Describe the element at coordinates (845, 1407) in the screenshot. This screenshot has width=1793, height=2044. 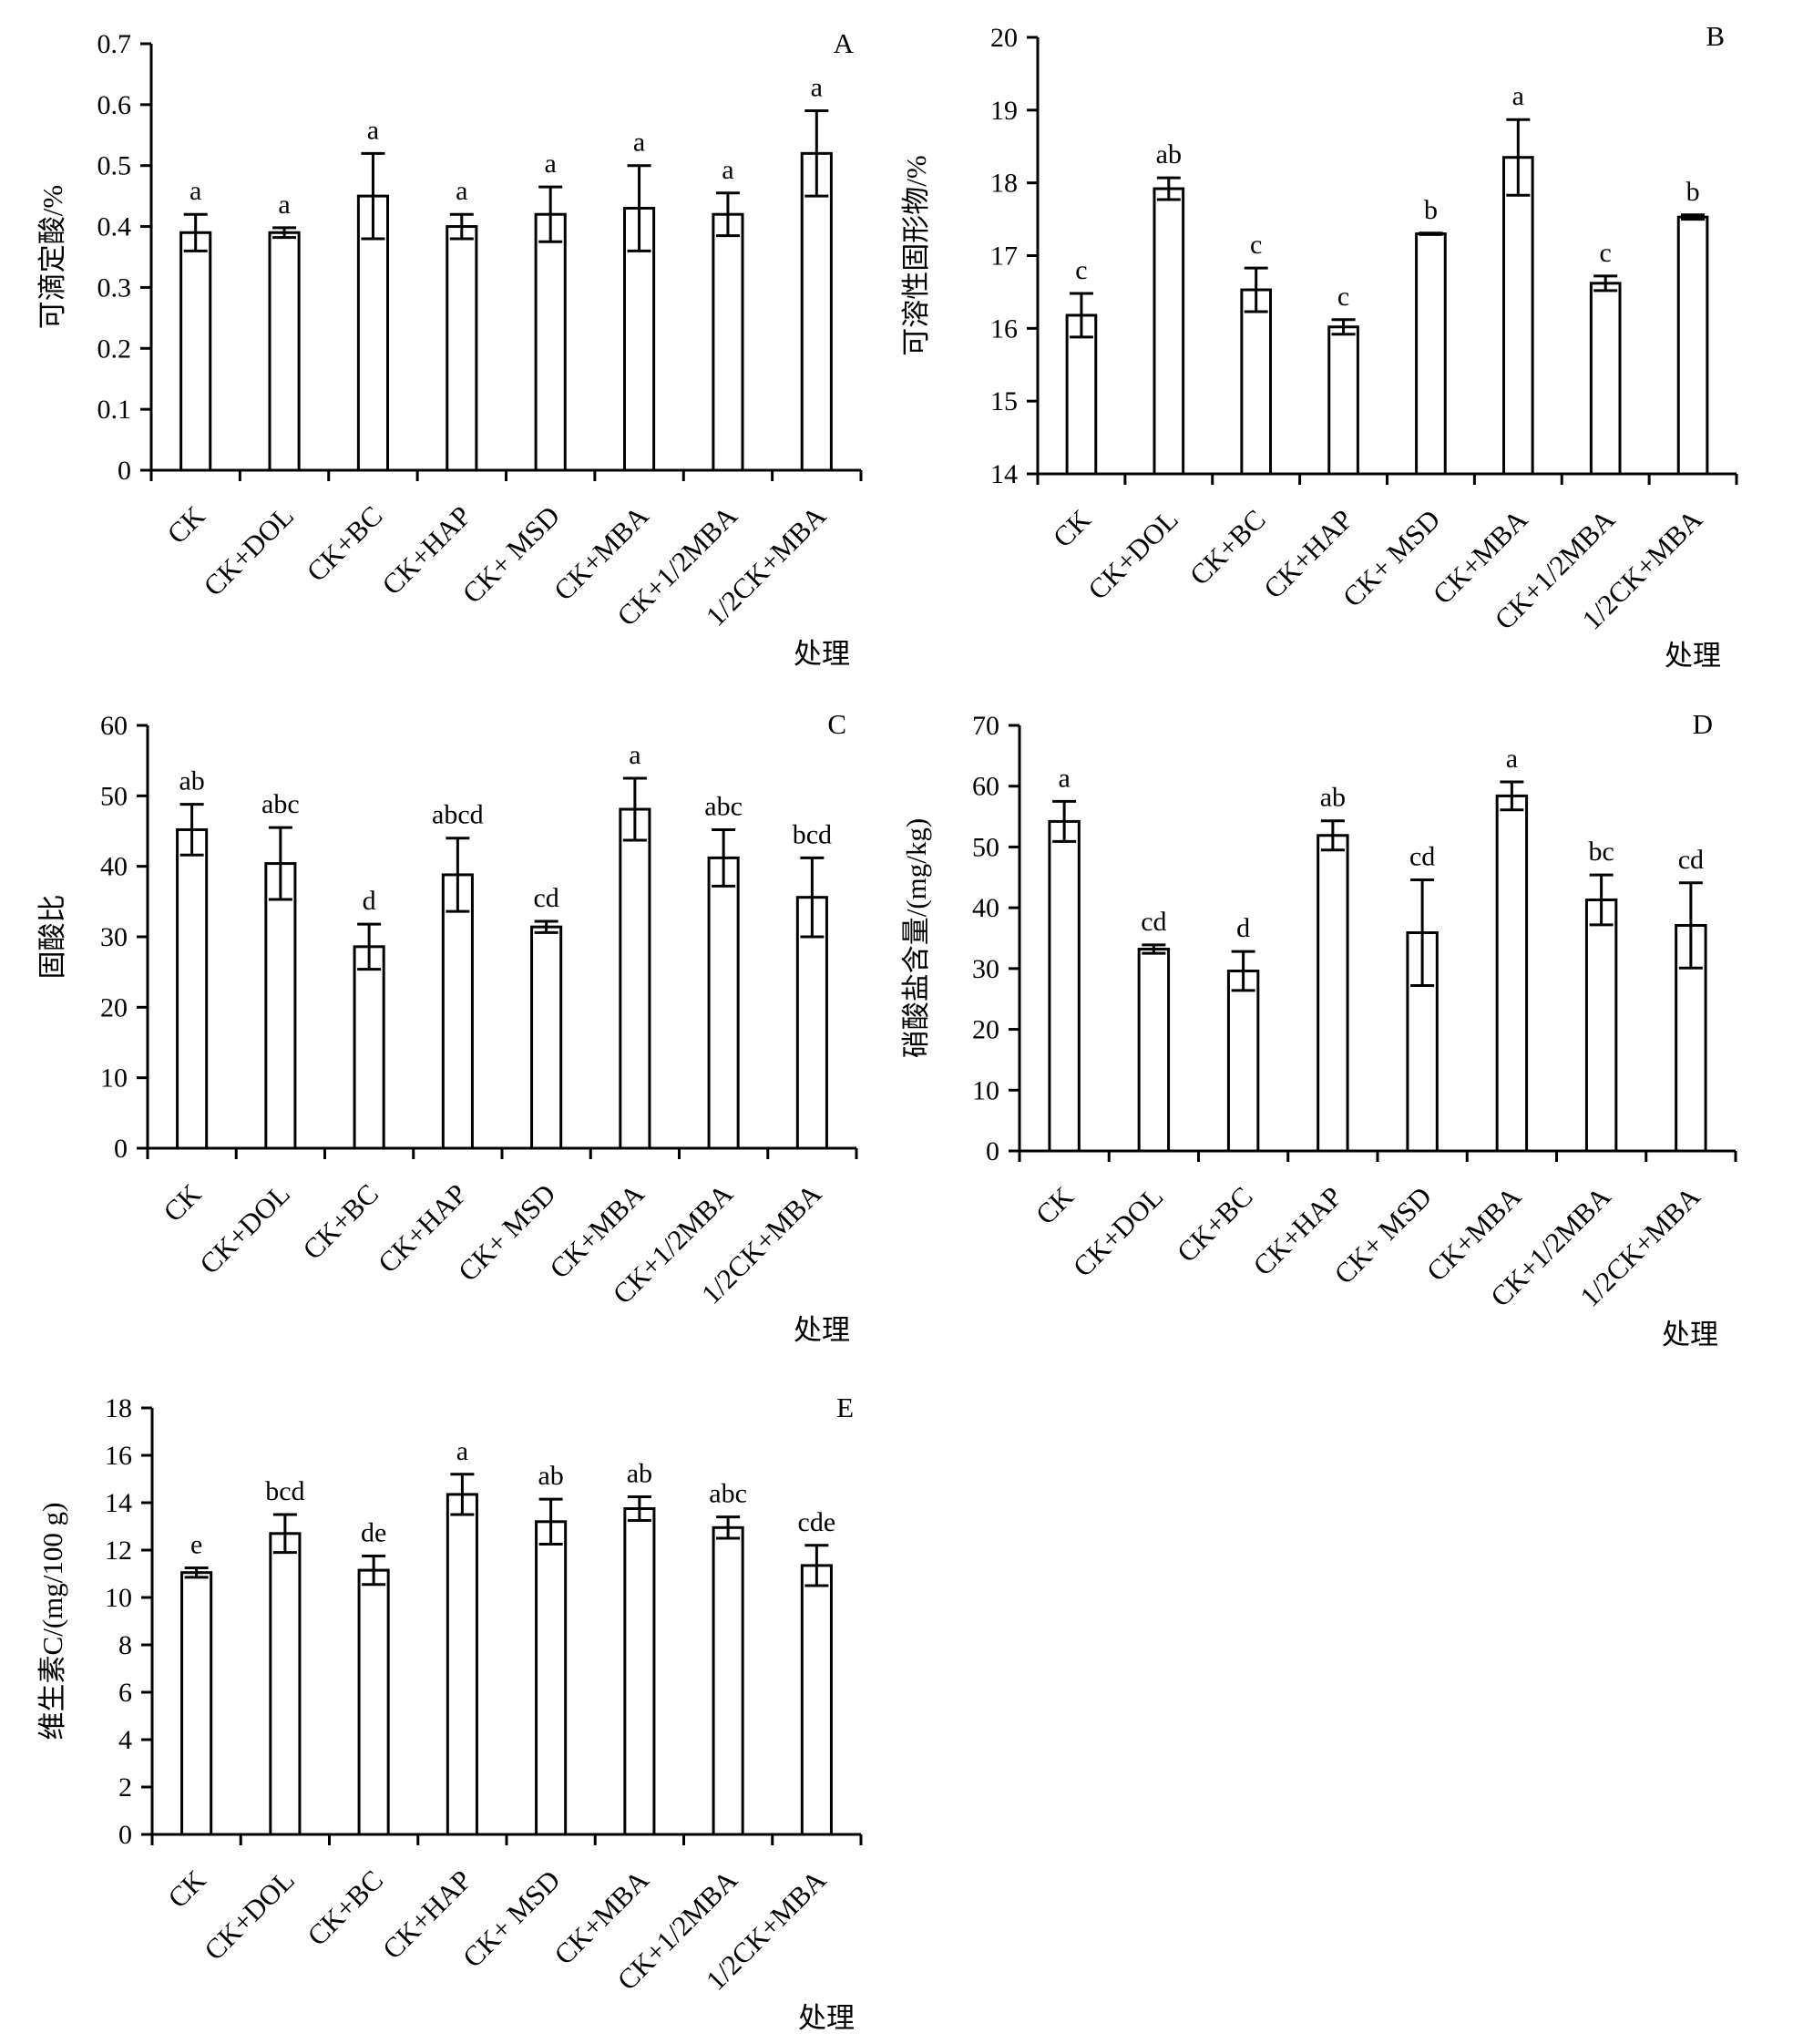
I see `panel-letter: E` at that location.